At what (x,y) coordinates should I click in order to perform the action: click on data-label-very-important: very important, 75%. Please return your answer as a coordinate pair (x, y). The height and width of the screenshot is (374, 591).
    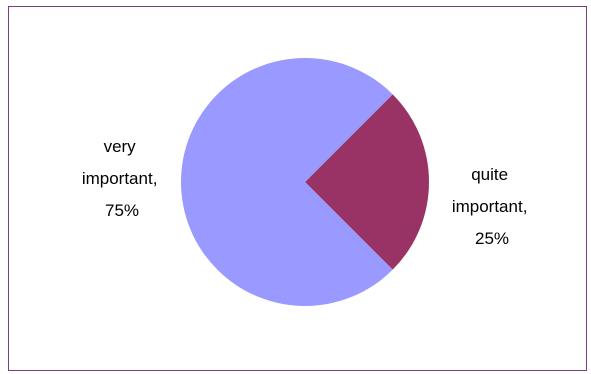
    Looking at the image, I should click on (122, 178).